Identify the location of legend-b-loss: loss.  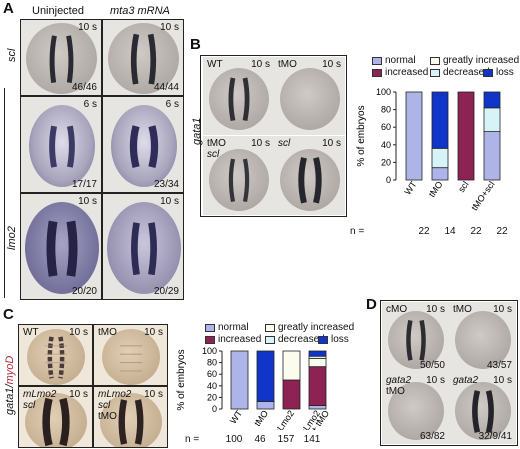
(498, 72).